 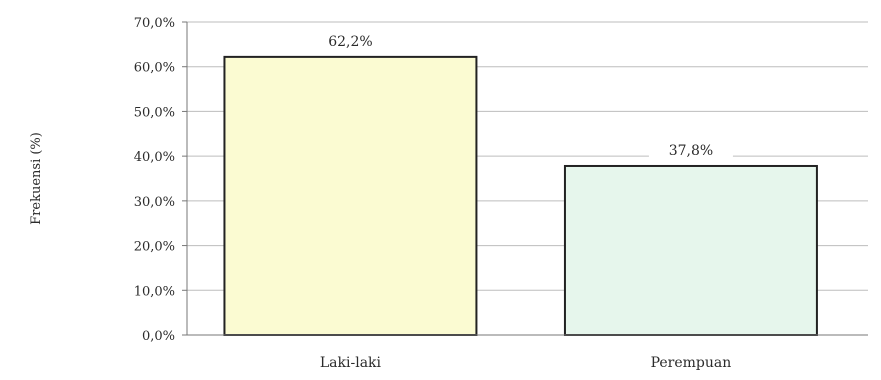 I want to click on y-tick-label: 70,0%, so click(x=154, y=23).